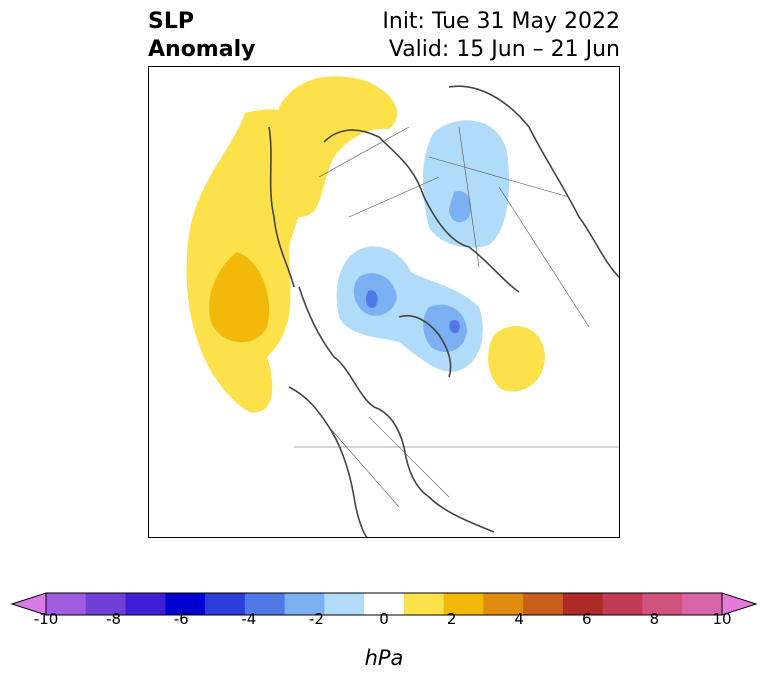 This screenshot has width=768, height=684. I want to click on colorbar-tick-label: -6, so click(181, 617).